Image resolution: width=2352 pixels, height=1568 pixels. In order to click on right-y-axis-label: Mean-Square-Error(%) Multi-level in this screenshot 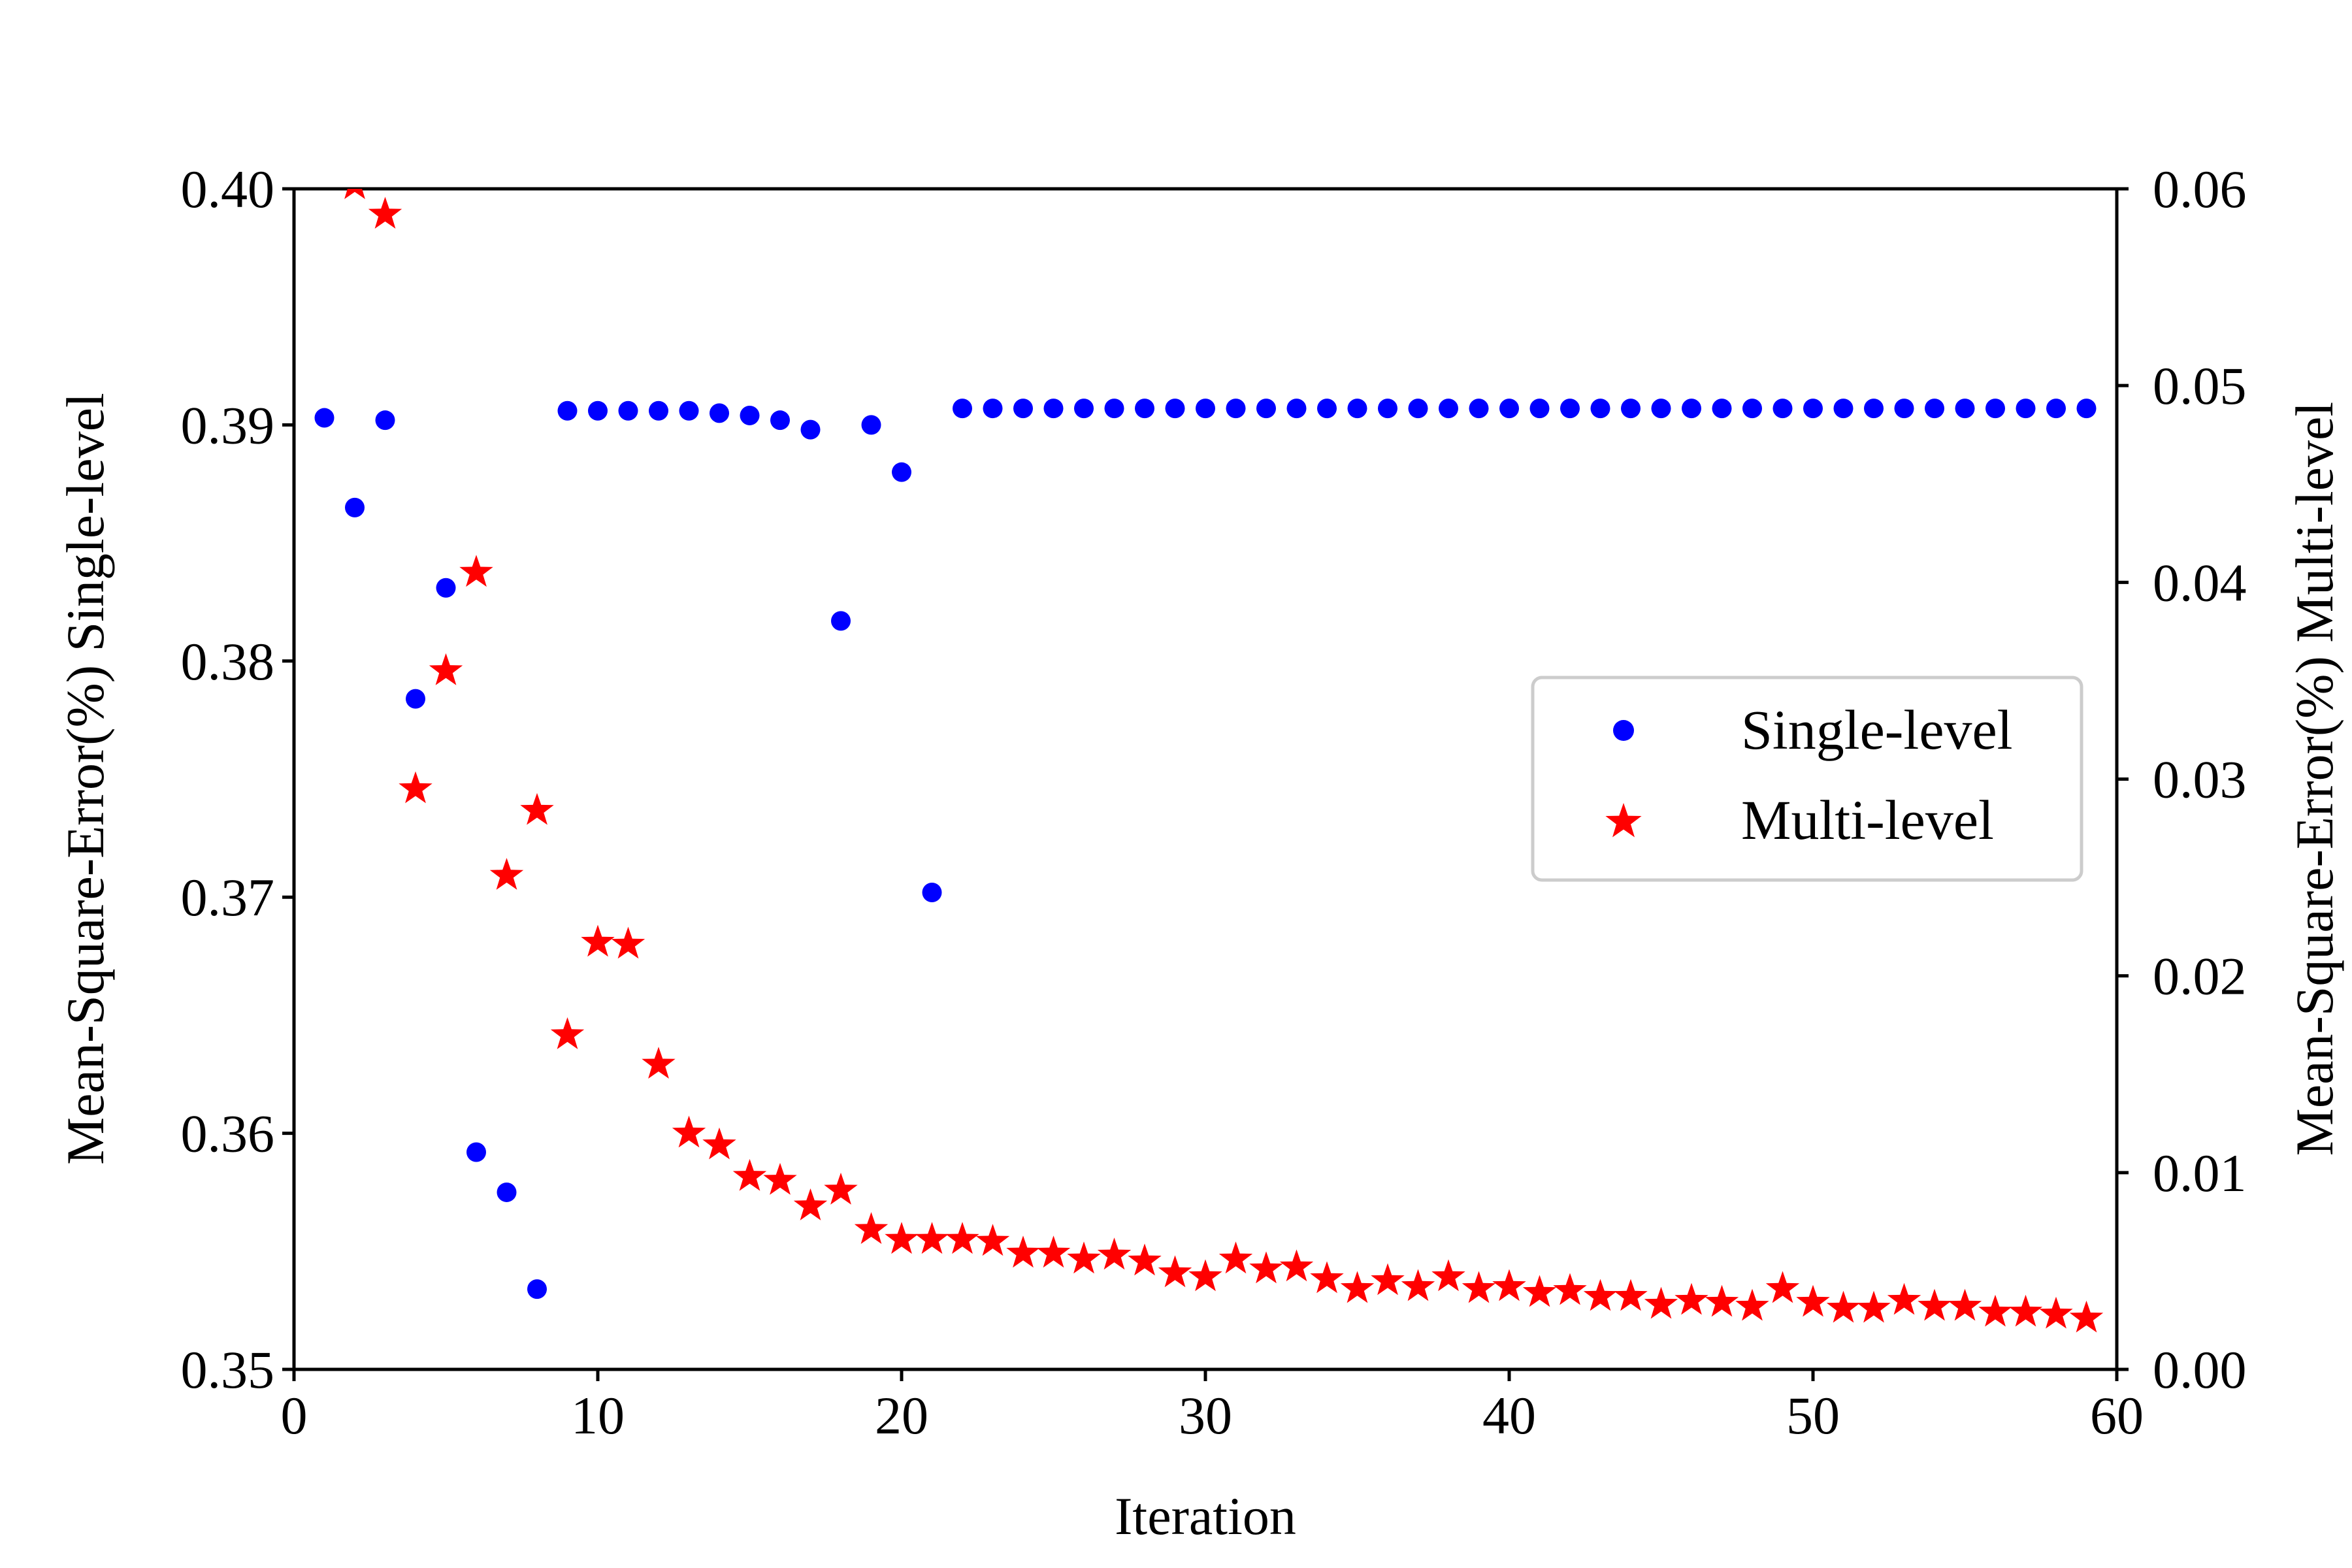, I will do `click(2314, 779)`.